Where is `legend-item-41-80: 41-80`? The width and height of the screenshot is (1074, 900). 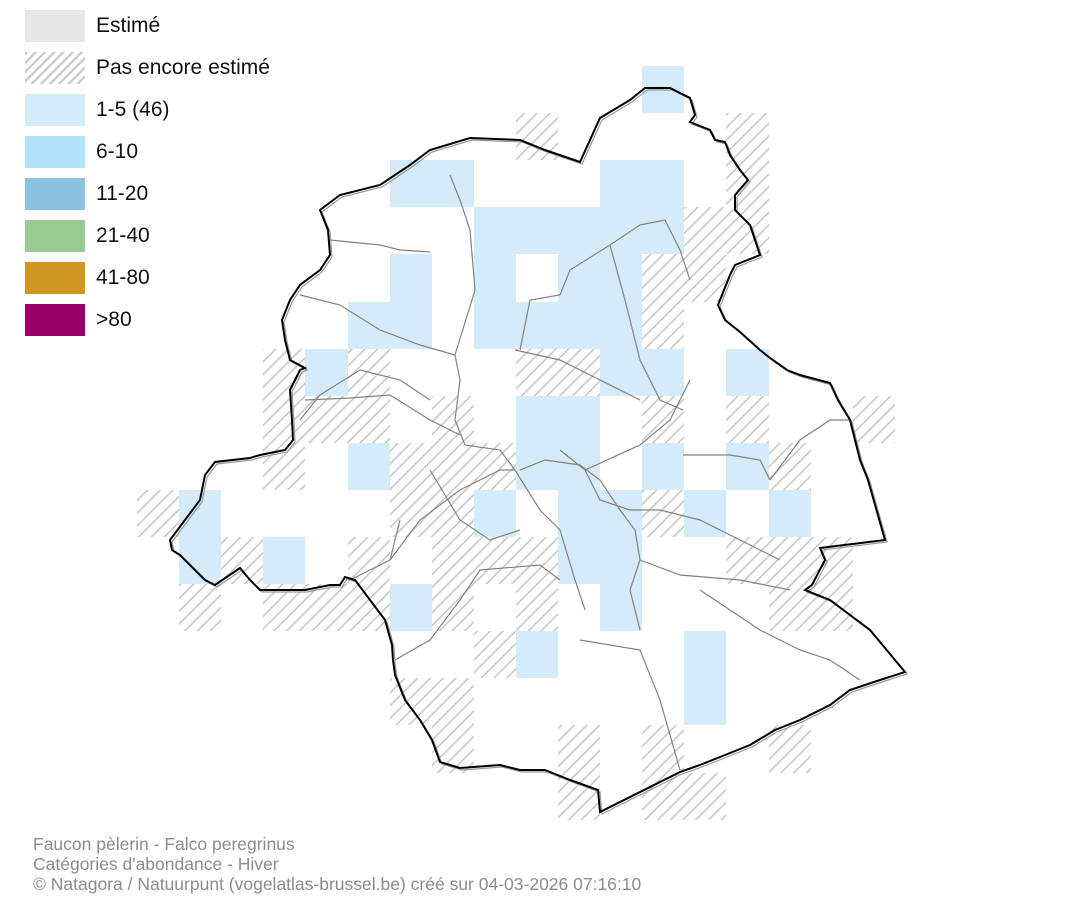
legend-item-41-80: 41-80 is located at coordinates (147, 278).